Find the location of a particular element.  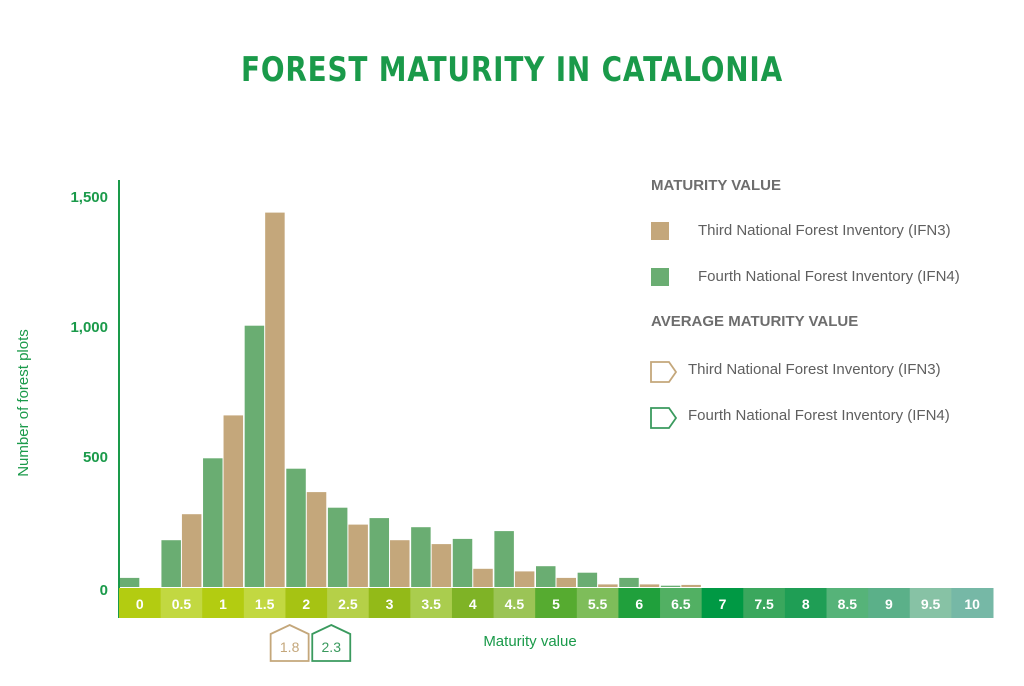

x-tick-label: 10 is located at coordinates (972, 604).